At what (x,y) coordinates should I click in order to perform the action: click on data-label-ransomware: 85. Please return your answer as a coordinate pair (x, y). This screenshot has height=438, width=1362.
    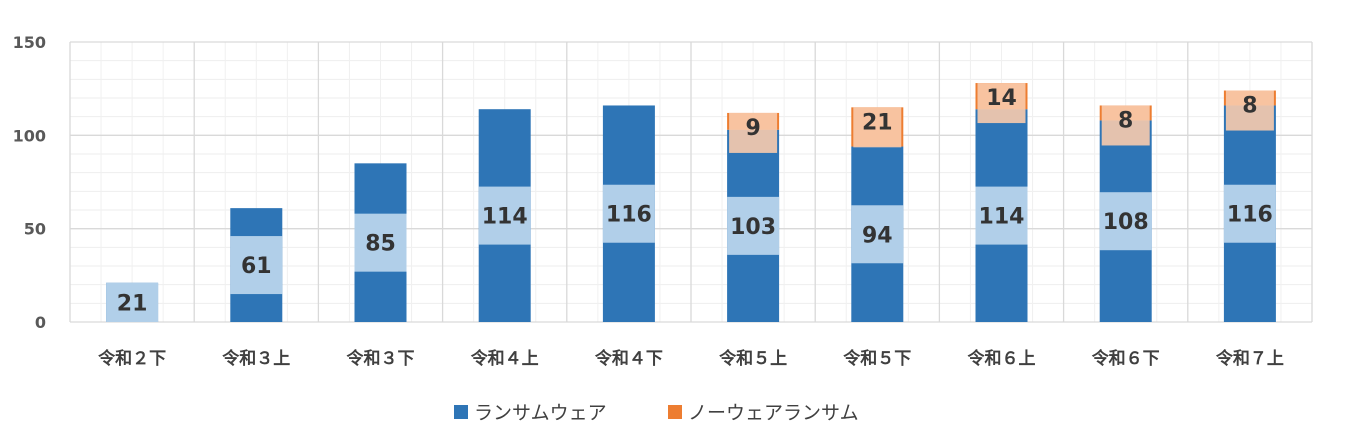
    Looking at the image, I should click on (380, 244).